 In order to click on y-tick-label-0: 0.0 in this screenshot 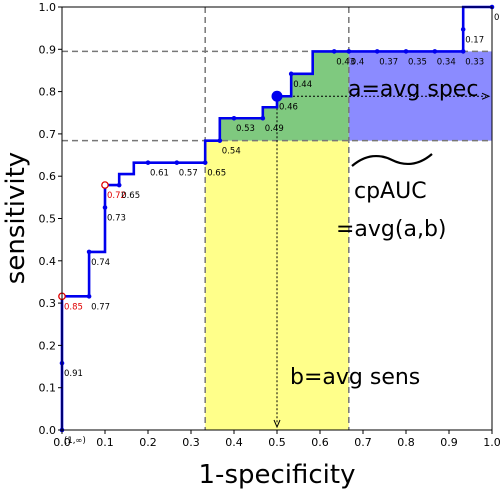, I will do `click(48, 430)`.